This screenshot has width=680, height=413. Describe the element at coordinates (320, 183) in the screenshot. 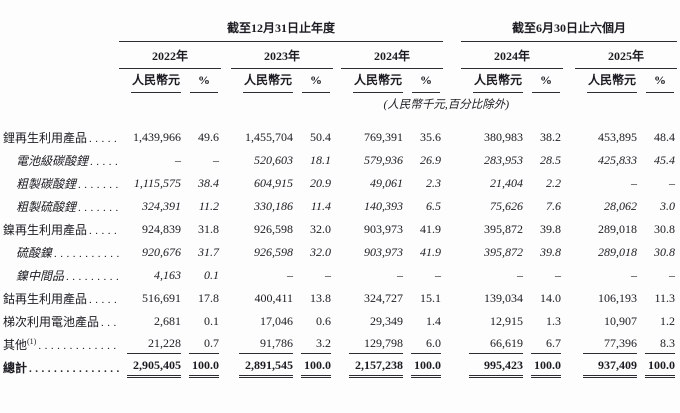

I see `percent-cell: 20.9` at that location.